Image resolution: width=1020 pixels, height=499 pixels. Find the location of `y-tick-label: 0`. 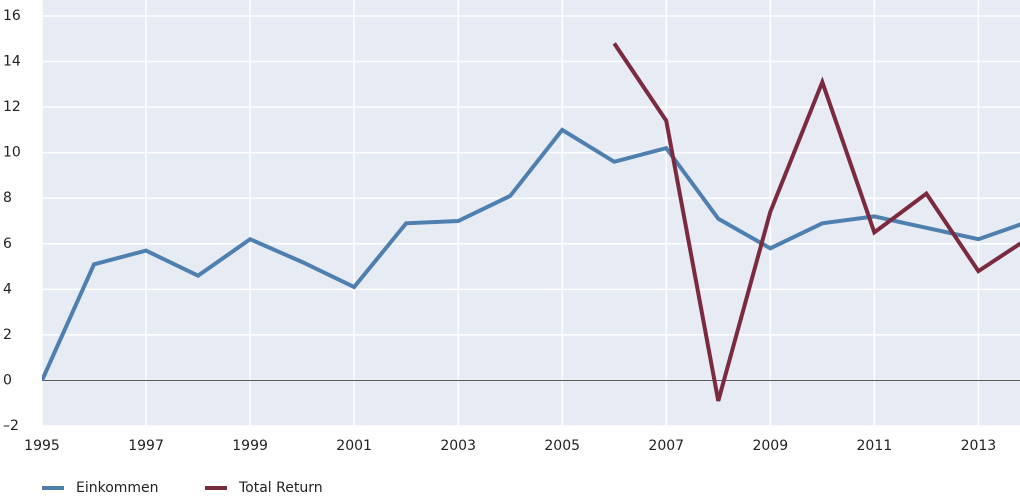

y-tick-label: 0 is located at coordinates (7, 380).